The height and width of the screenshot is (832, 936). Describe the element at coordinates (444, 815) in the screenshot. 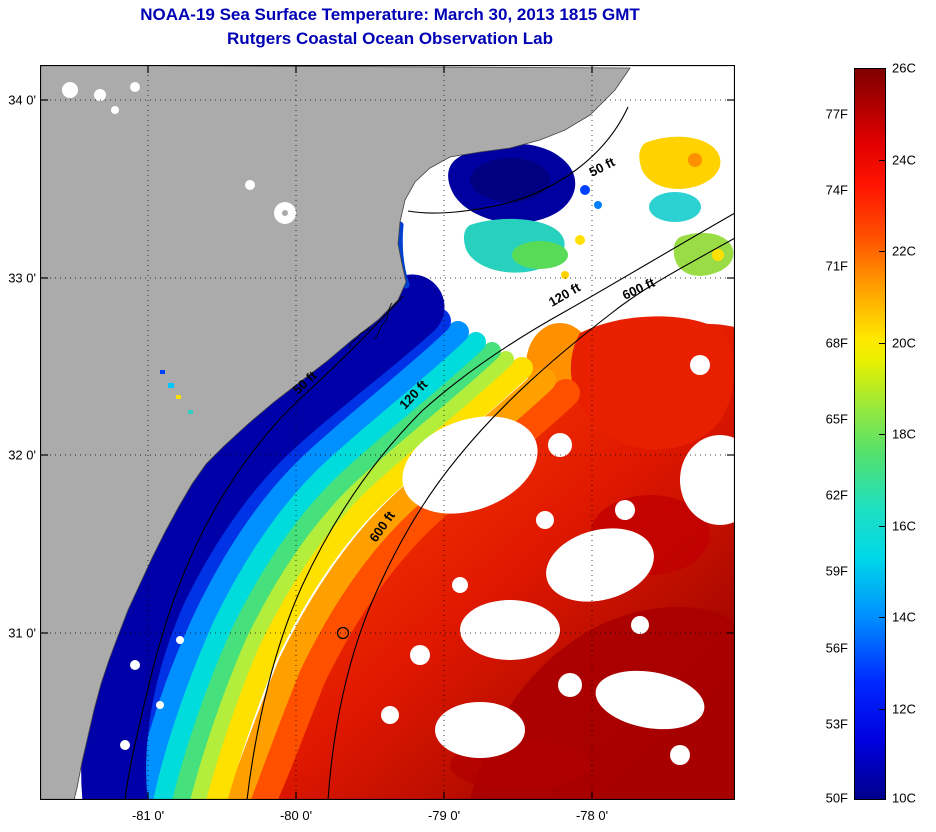

I see `x-tick-label-79: -79 0'` at that location.